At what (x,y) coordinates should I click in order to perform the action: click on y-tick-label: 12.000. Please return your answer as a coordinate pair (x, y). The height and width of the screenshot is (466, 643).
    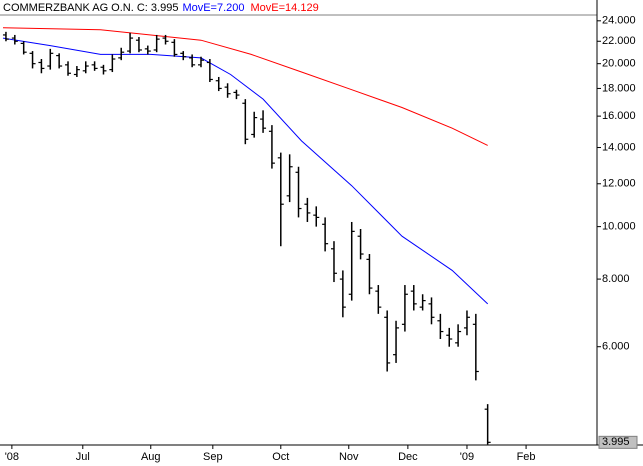
    Looking at the image, I should click on (619, 184).